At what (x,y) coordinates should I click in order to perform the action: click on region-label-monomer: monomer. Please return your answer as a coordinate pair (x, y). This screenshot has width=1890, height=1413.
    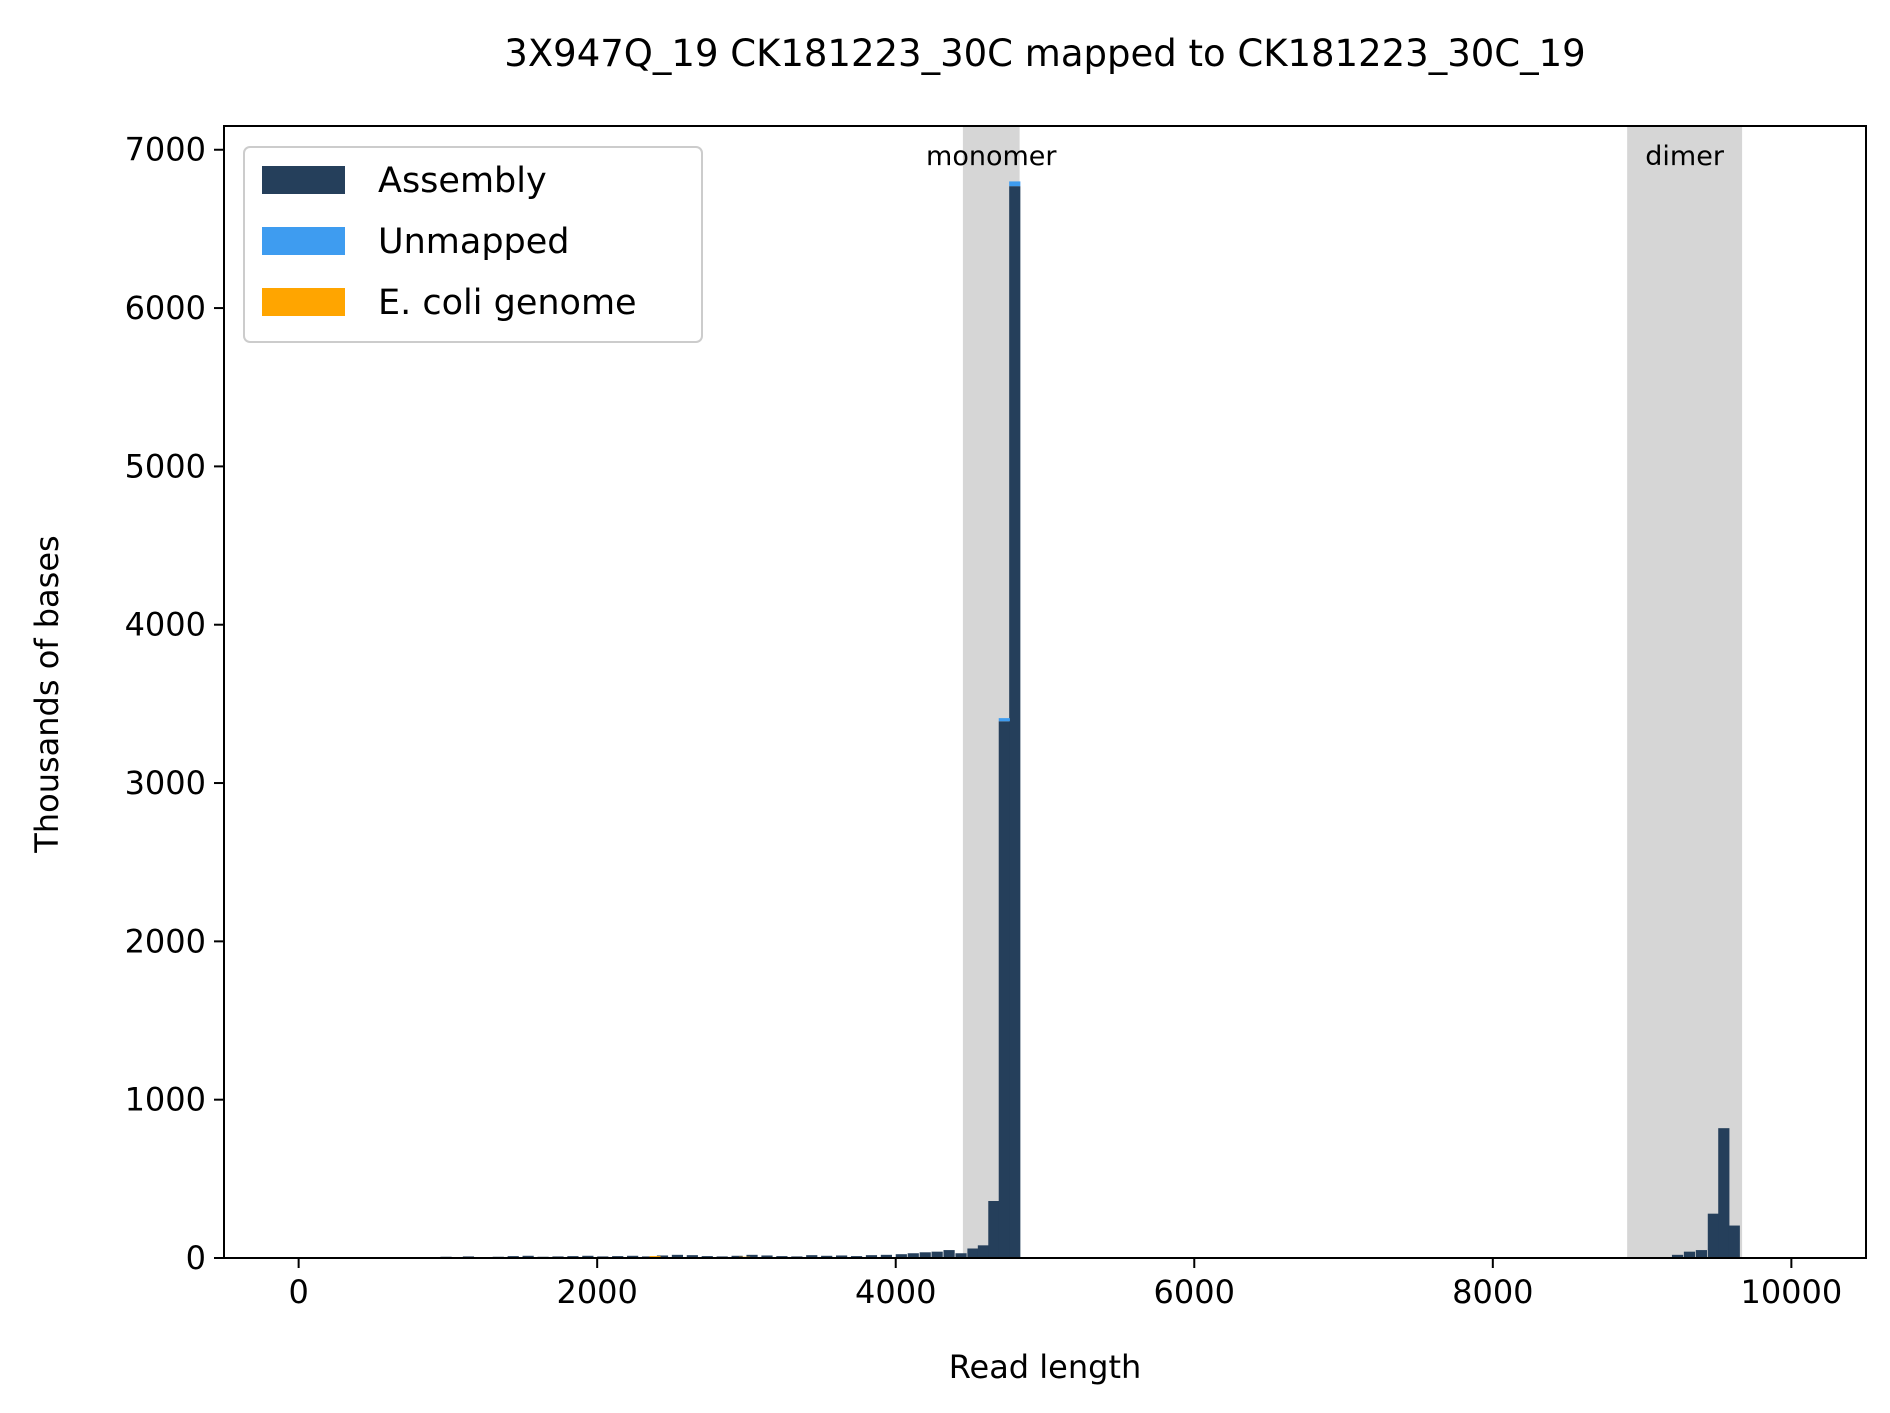
    Looking at the image, I should click on (991, 156).